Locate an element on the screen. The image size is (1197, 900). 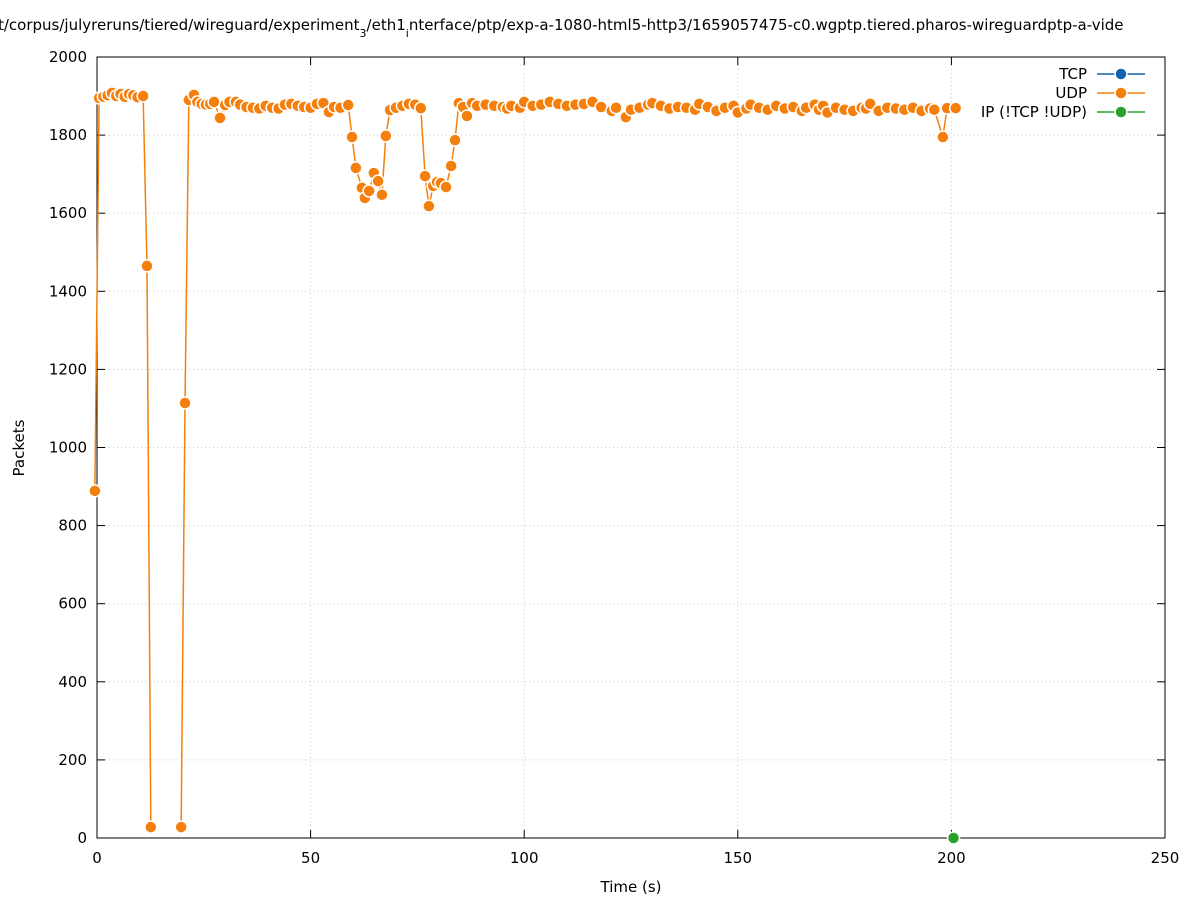
x-tick-label: 50 is located at coordinates (310, 858).